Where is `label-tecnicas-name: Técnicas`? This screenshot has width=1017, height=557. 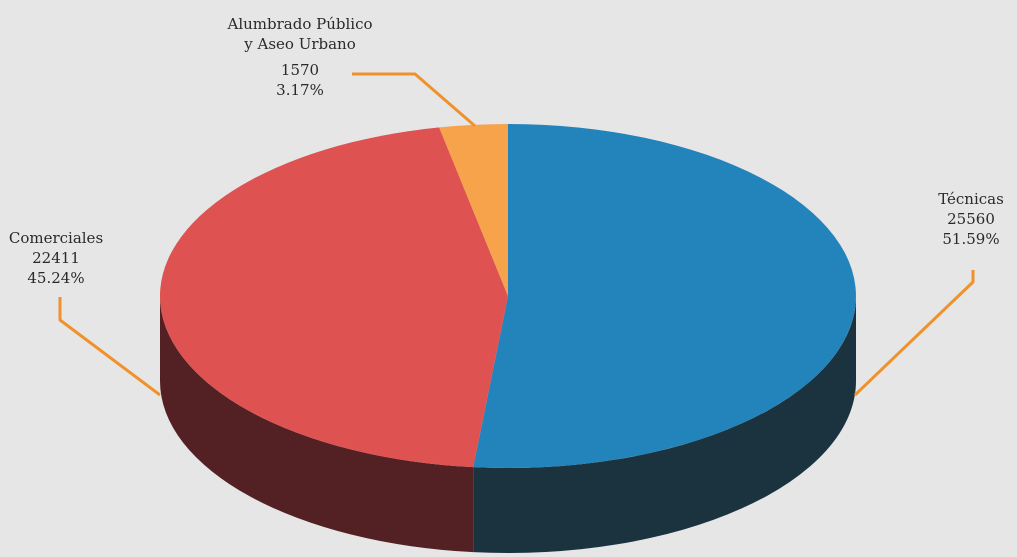 label-tecnicas-name: Técnicas is located at coordinates (971, 199).